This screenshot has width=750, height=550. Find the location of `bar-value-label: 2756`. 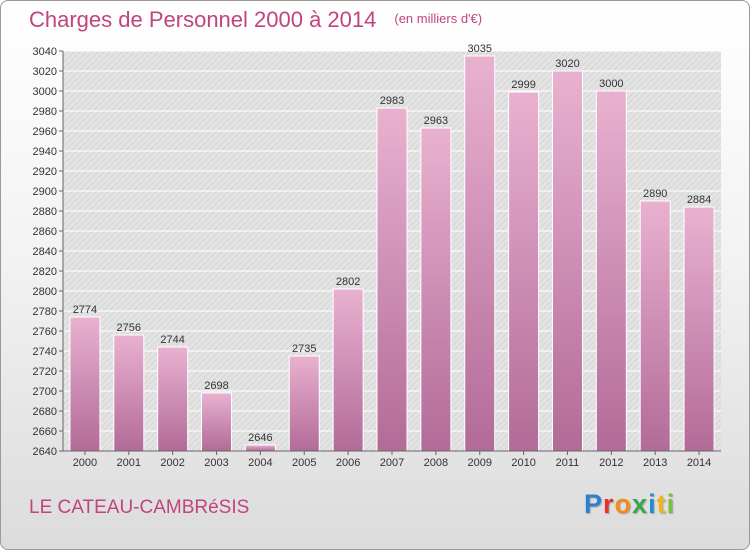

bar-value-label: 2756 is located at coordinates (129, 328).